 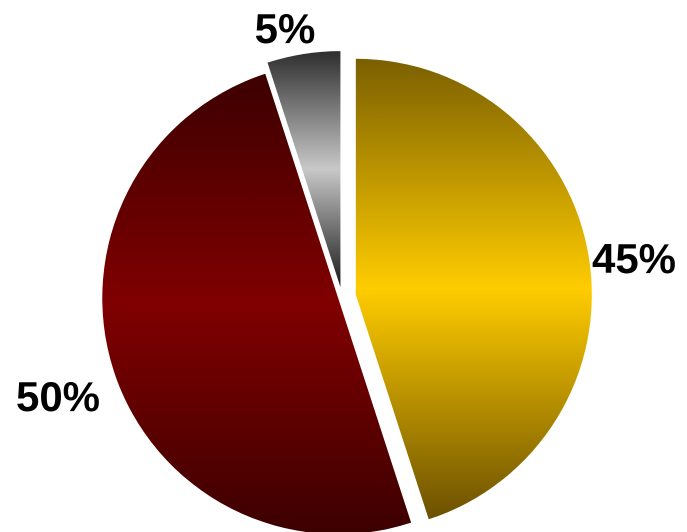 What do you see at coordinates (634, 258) in the screenshot?
I see `slice-label-0: 45%` at bounding box center [634, 258].